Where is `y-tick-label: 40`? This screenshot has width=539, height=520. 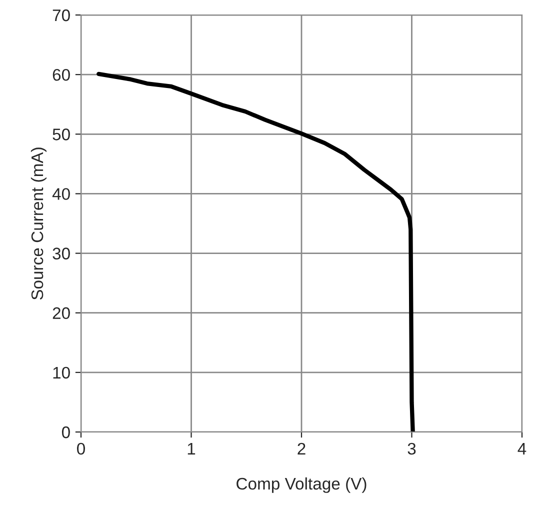
y-tick-label: 40 is located at coordinates (61, 194).